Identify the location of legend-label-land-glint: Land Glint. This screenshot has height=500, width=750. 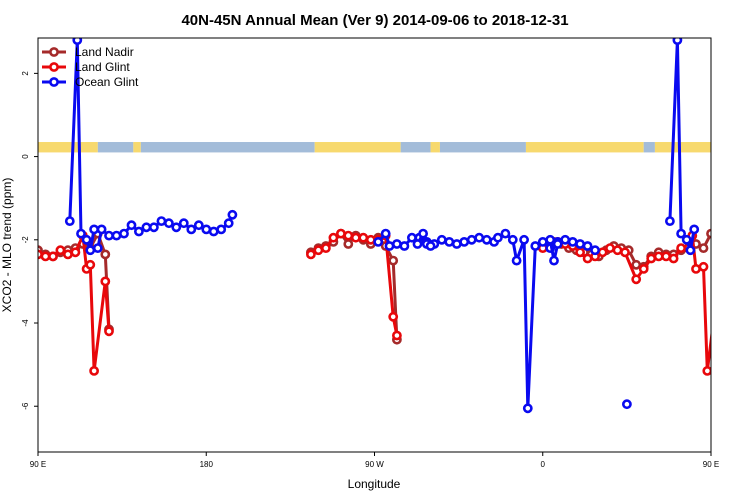
(102, 67).